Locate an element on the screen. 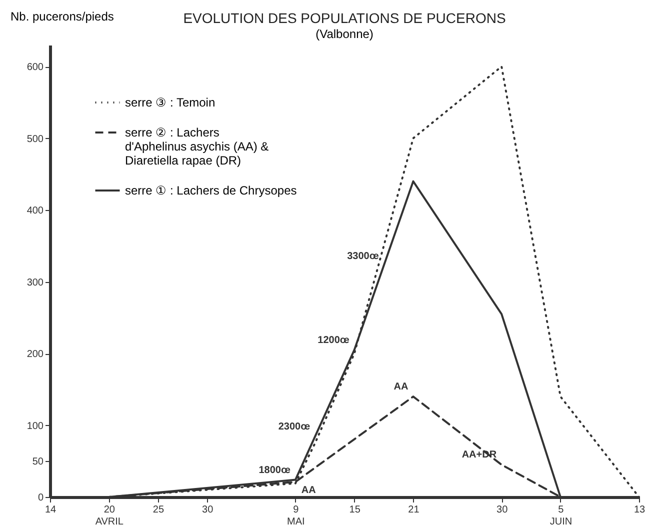 This screenshot has height=532, width=665. y-tick-label: 200 is located at coordinates (35, 354).